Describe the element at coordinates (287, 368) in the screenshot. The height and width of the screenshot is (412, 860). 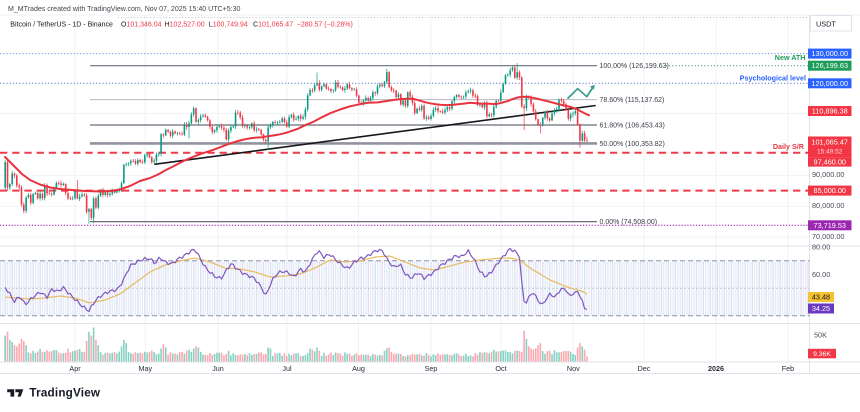
I see `svg-text: Jul` at that location.